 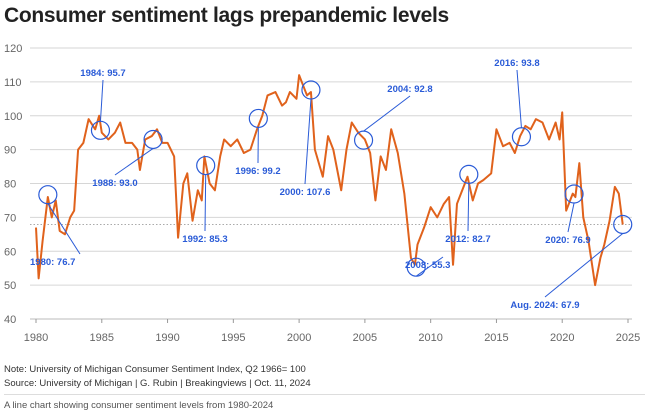 What do you see at coordinates (114, 183) in the screenshot?
I see `annotation-label: 1988: 93.0` at bounding box center [114, 183].